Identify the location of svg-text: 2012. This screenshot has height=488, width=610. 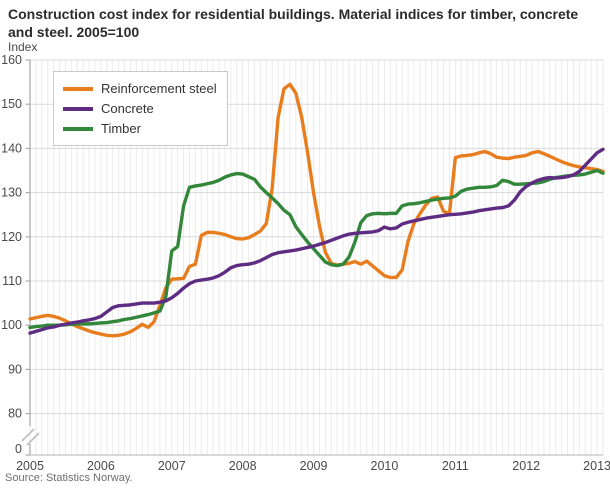
(526, 466).